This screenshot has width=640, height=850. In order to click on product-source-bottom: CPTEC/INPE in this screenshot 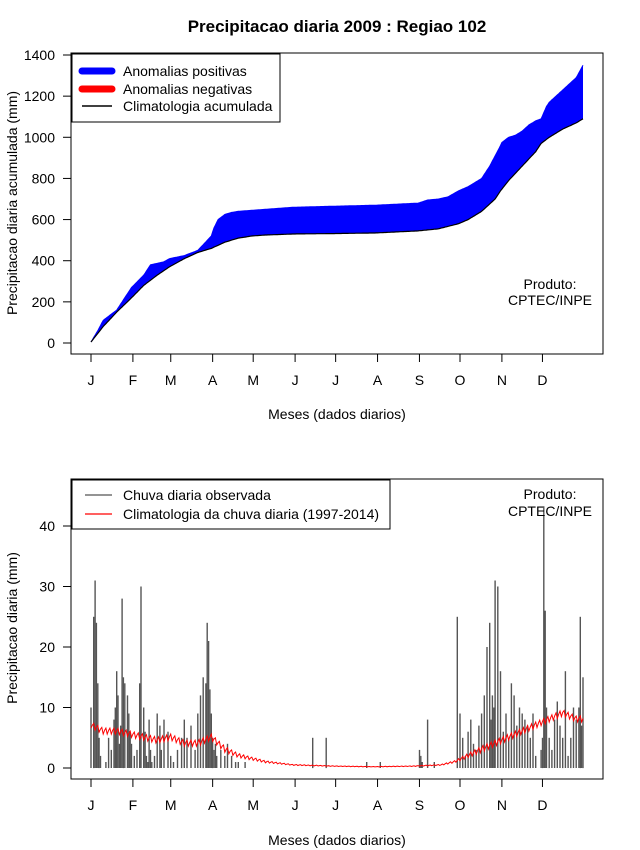, I will do `click(550, 511)`.